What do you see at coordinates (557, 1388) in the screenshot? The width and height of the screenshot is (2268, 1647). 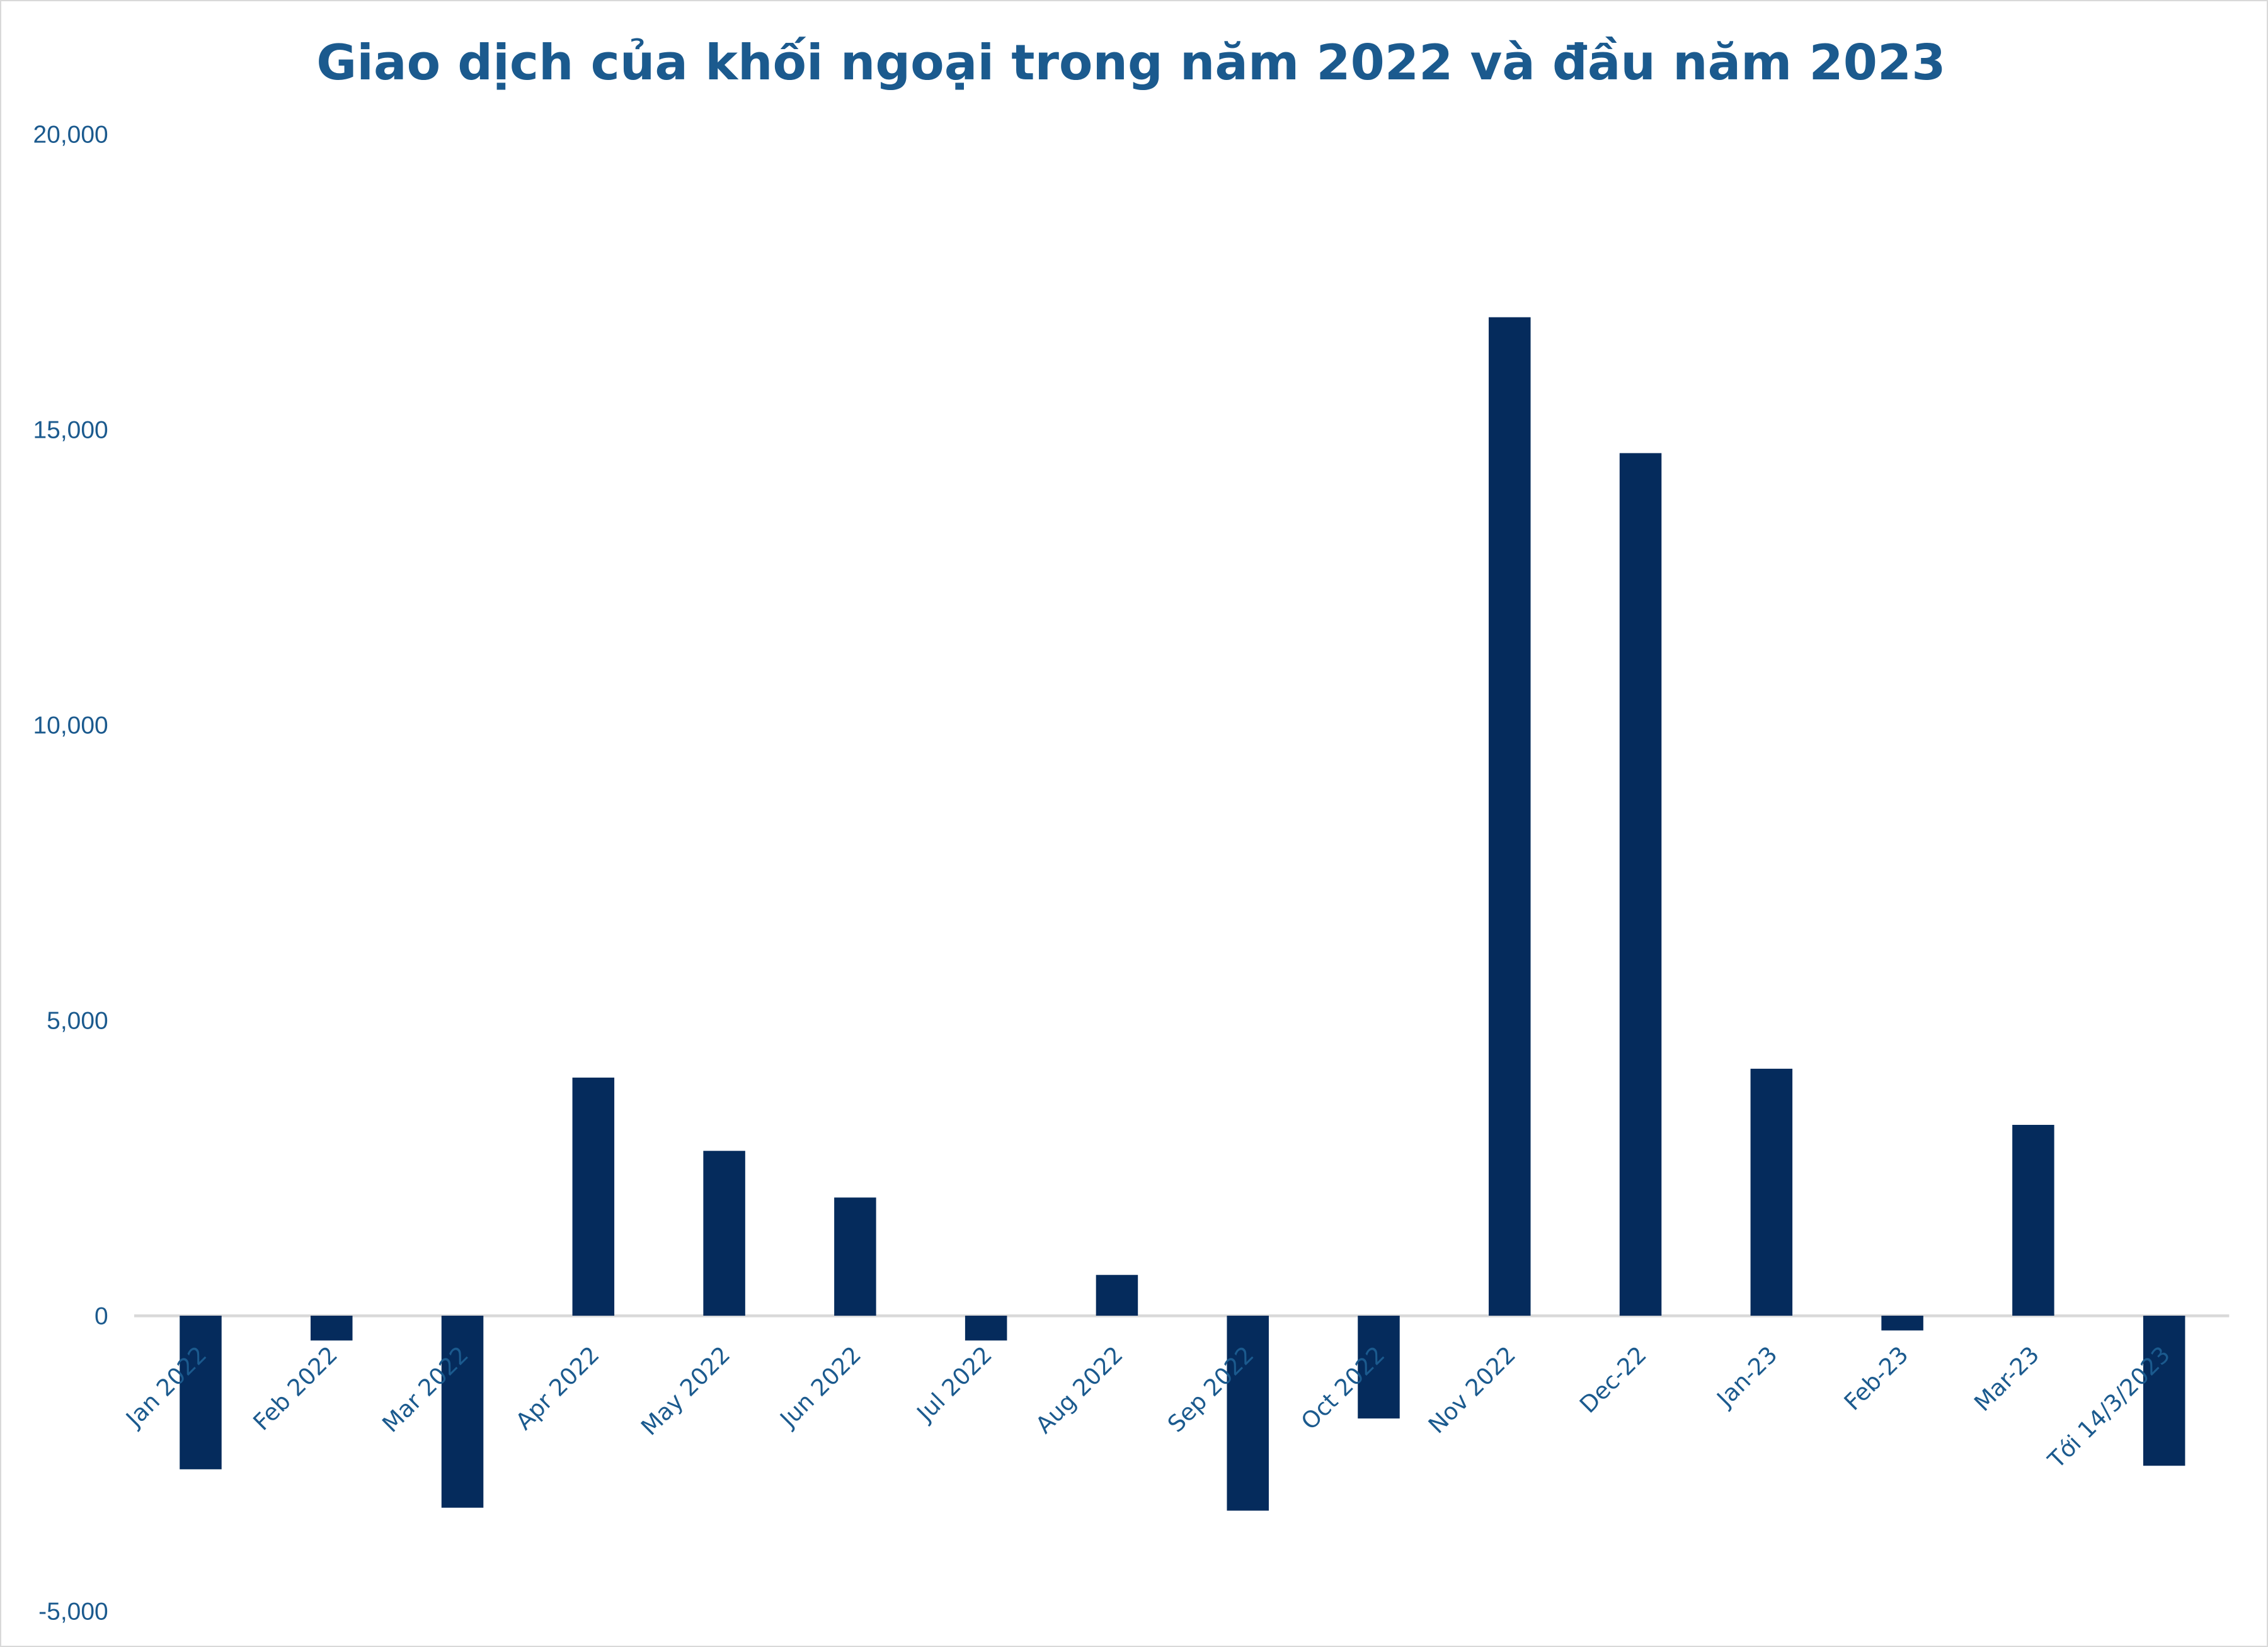 I see `x-tick-label: Apr 2022` at bounding box center [557, 1388].